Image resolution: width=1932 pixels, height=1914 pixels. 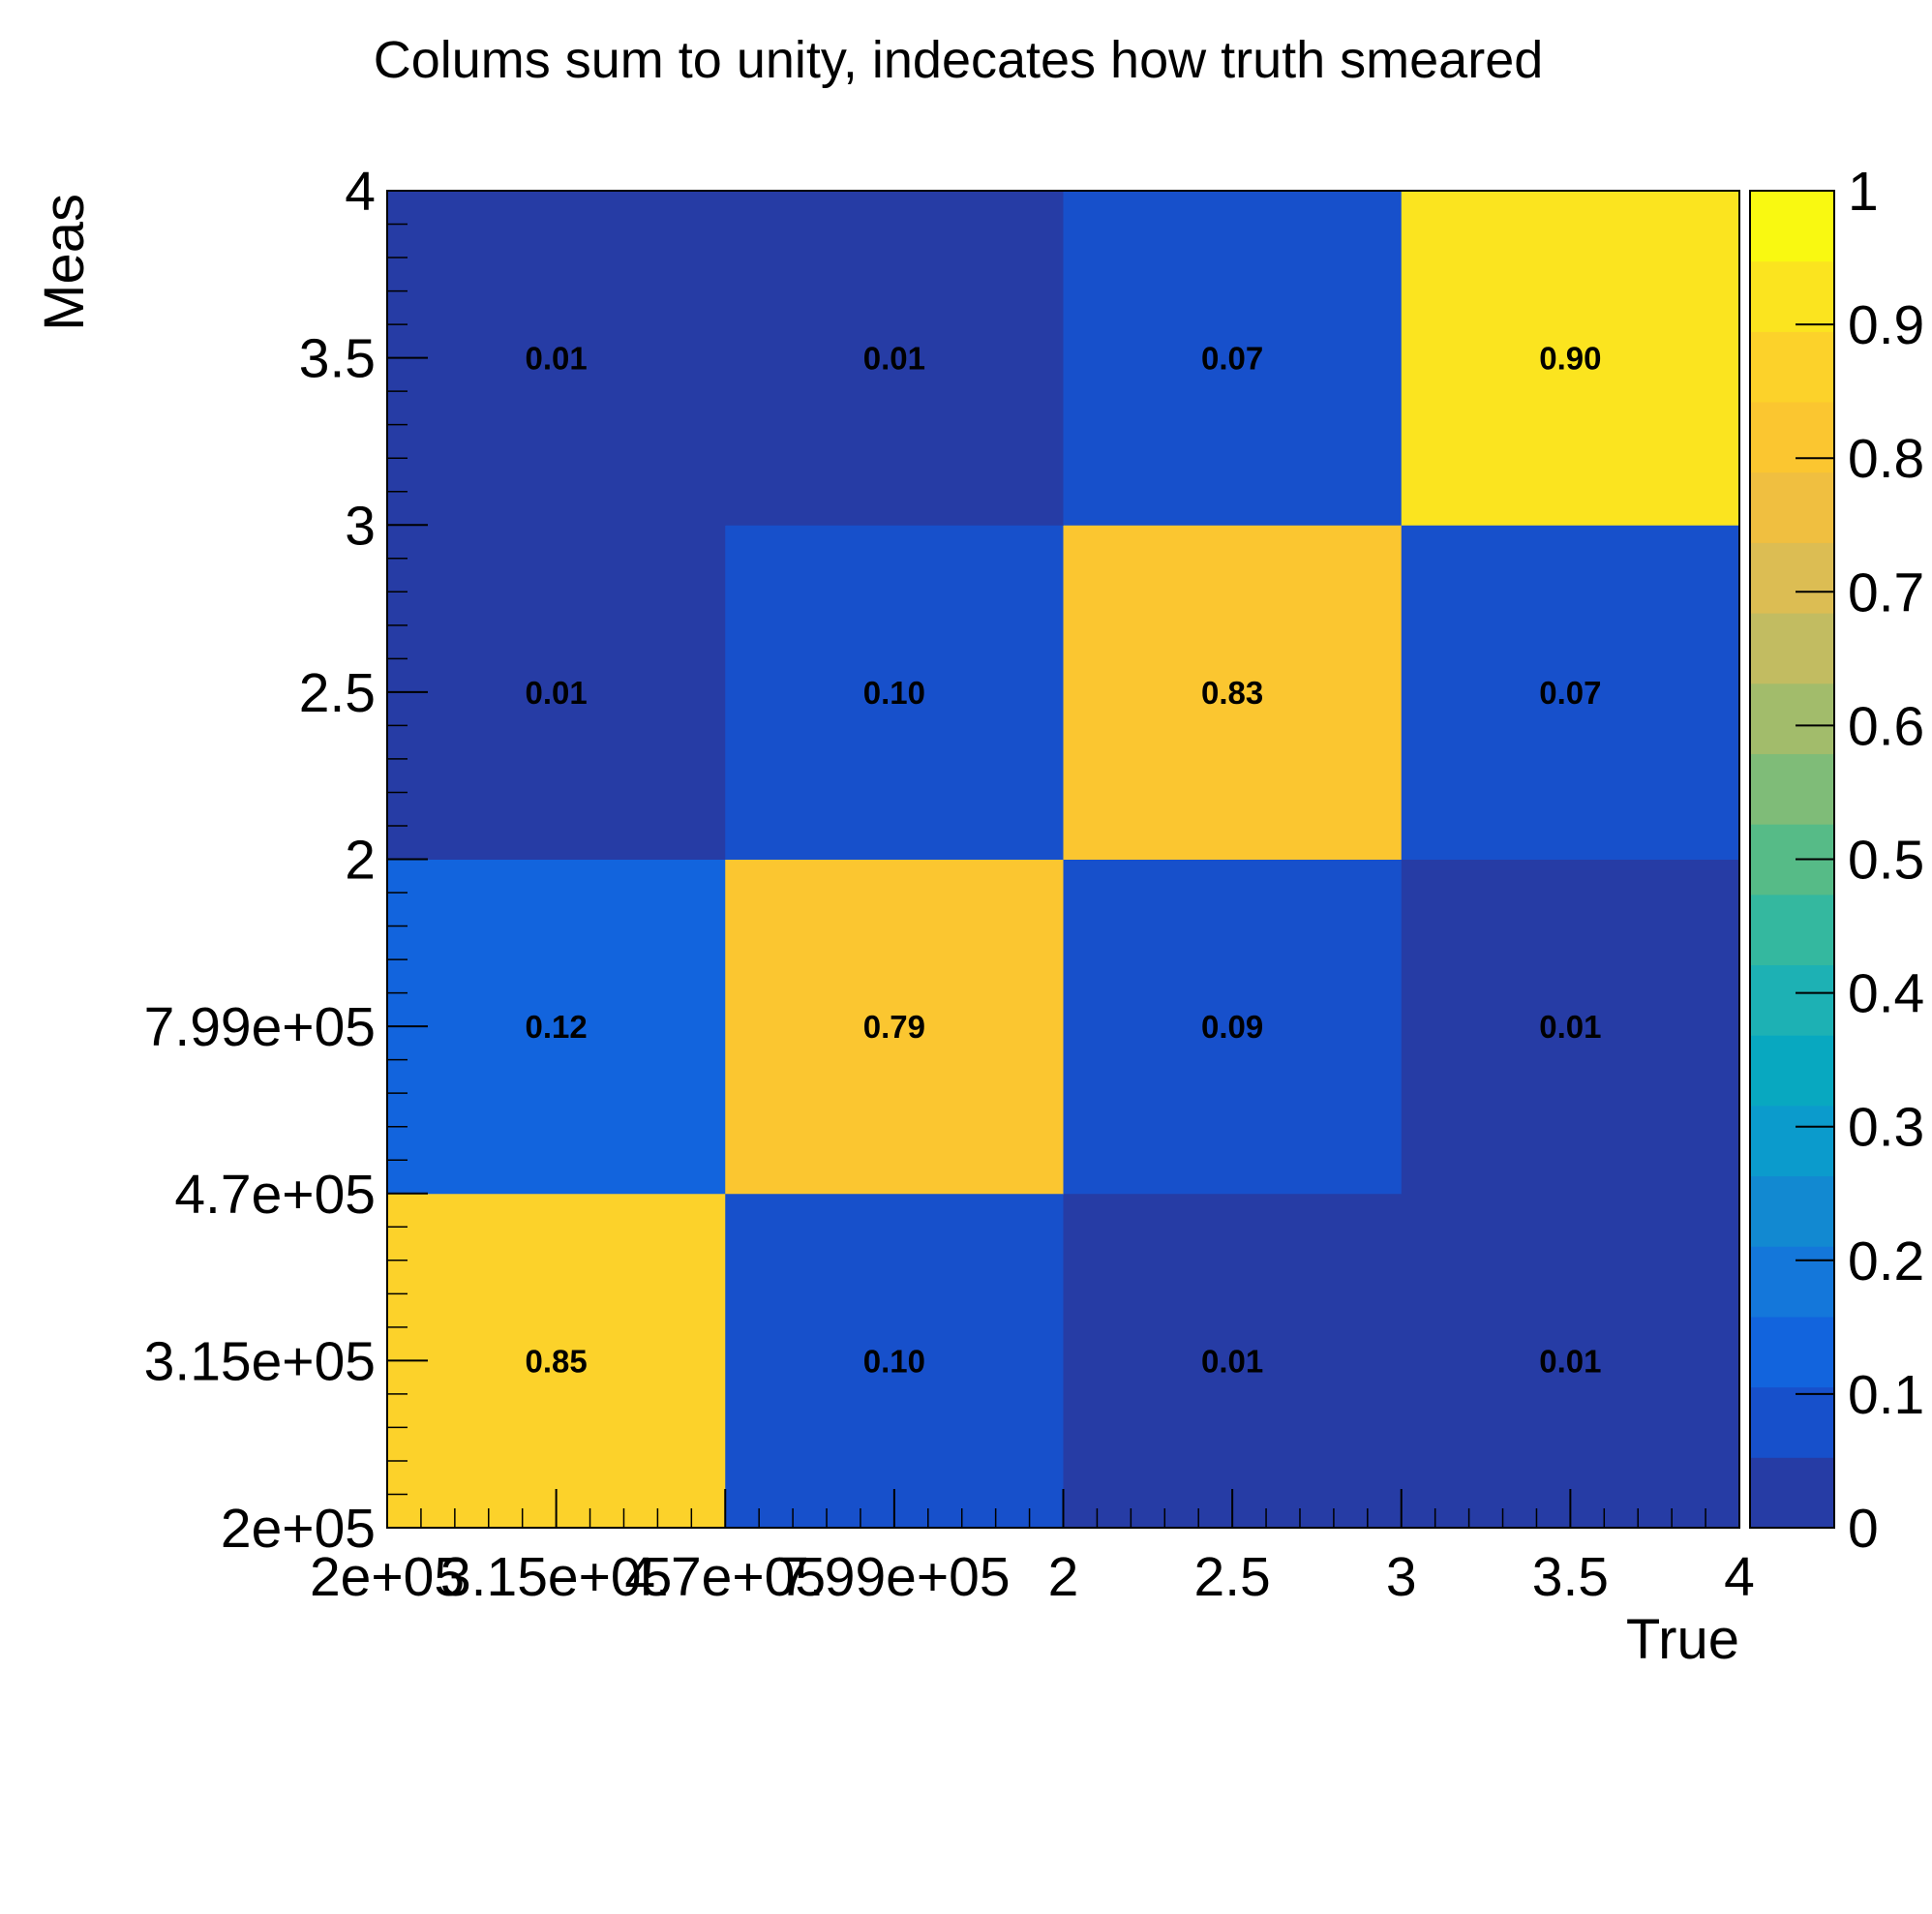 What do you see at coordinates (1682, 1639) in the screenshot?
I see `x-axis-label: True` at bounding box center [1682, 1639].